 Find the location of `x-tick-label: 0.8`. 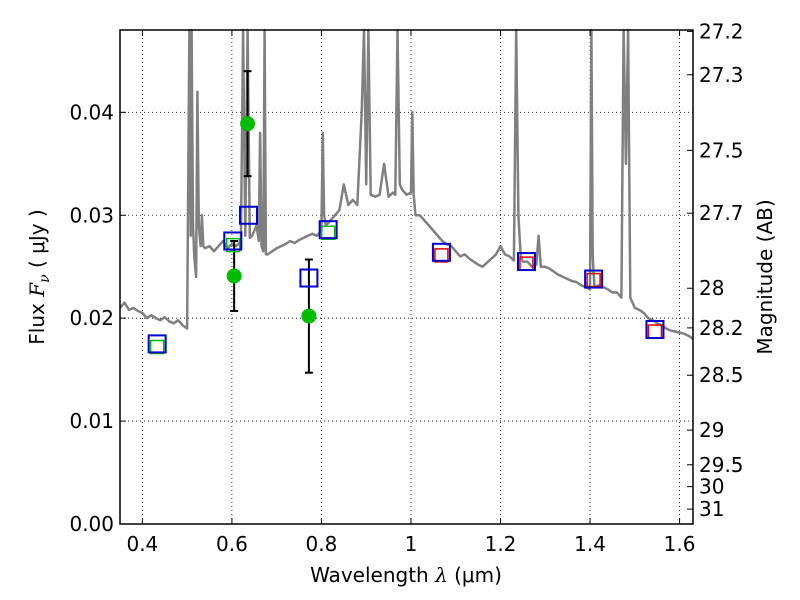

x-tick-label: 0.8 is located at coordinates (322, 544).